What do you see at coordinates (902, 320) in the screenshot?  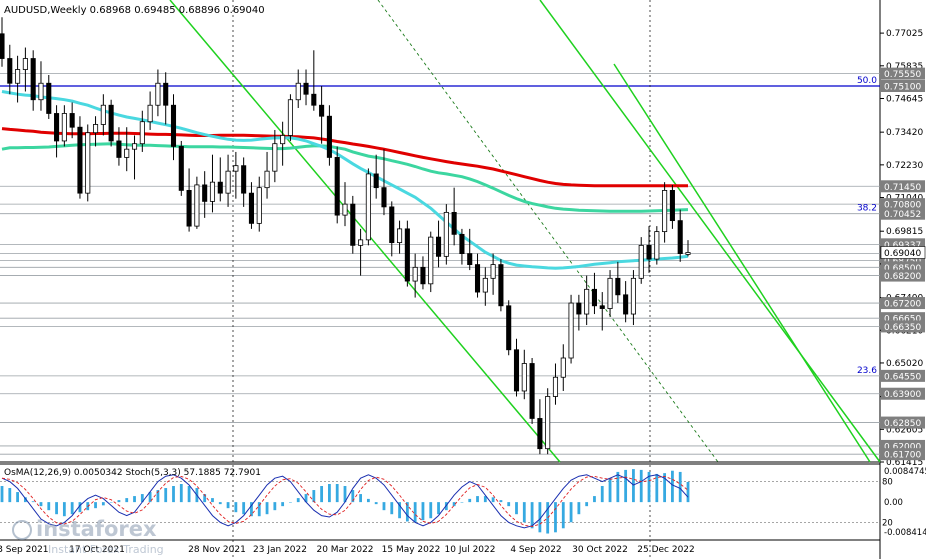 I see `price-level-tag-label: 0.66650` at bounding box center [902, 320].